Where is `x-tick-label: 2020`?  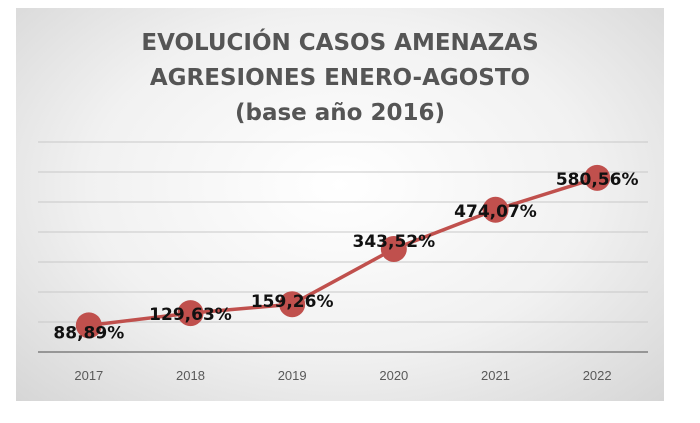 x-tick-label: 2020 is located at coordinates (393, 375).